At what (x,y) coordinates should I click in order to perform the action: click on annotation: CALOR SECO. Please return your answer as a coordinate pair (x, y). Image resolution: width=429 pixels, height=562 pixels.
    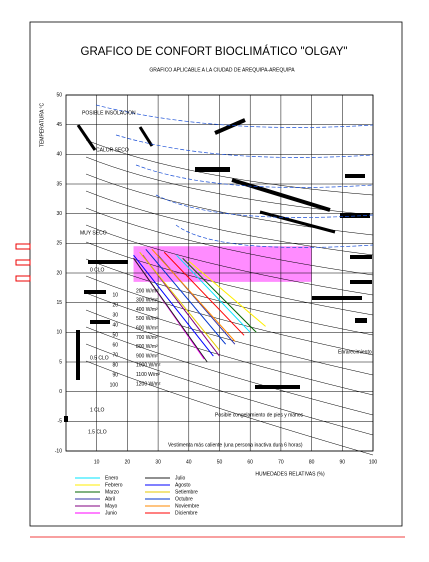
    Looking at the image, I should click on (112, 150).